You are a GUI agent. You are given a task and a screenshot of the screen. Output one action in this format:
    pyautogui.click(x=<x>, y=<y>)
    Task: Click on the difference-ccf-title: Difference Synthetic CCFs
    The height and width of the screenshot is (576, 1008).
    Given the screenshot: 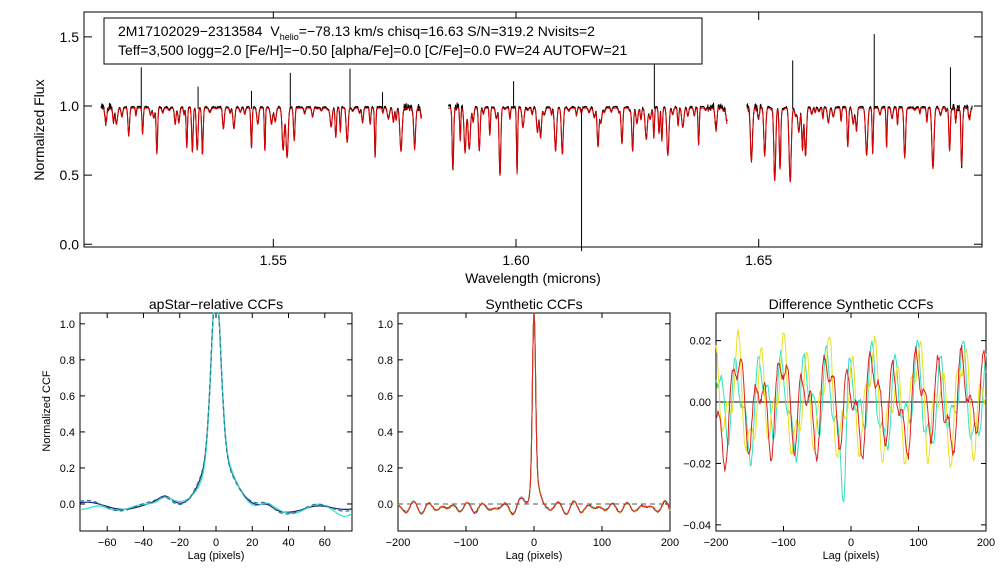 What is the action you would take?
    pyautogui.click(x=851, y=304)
    